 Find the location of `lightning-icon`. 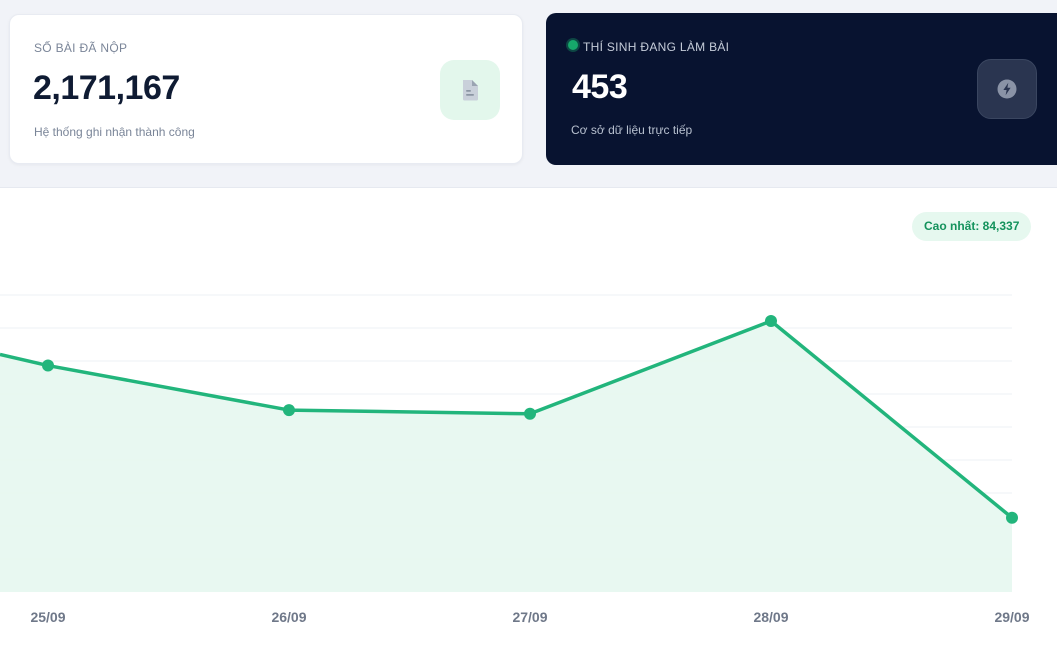

lightning-icon is located at coordinates (1007, 89).